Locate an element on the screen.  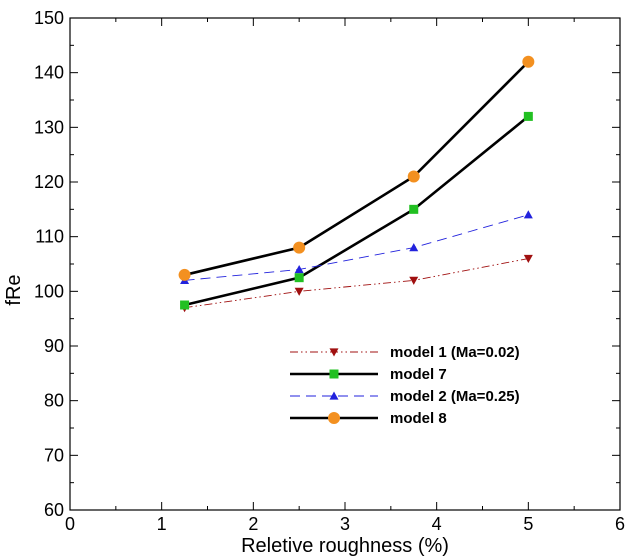
y-tick-label: 90 is located at coordinates (54, 346).